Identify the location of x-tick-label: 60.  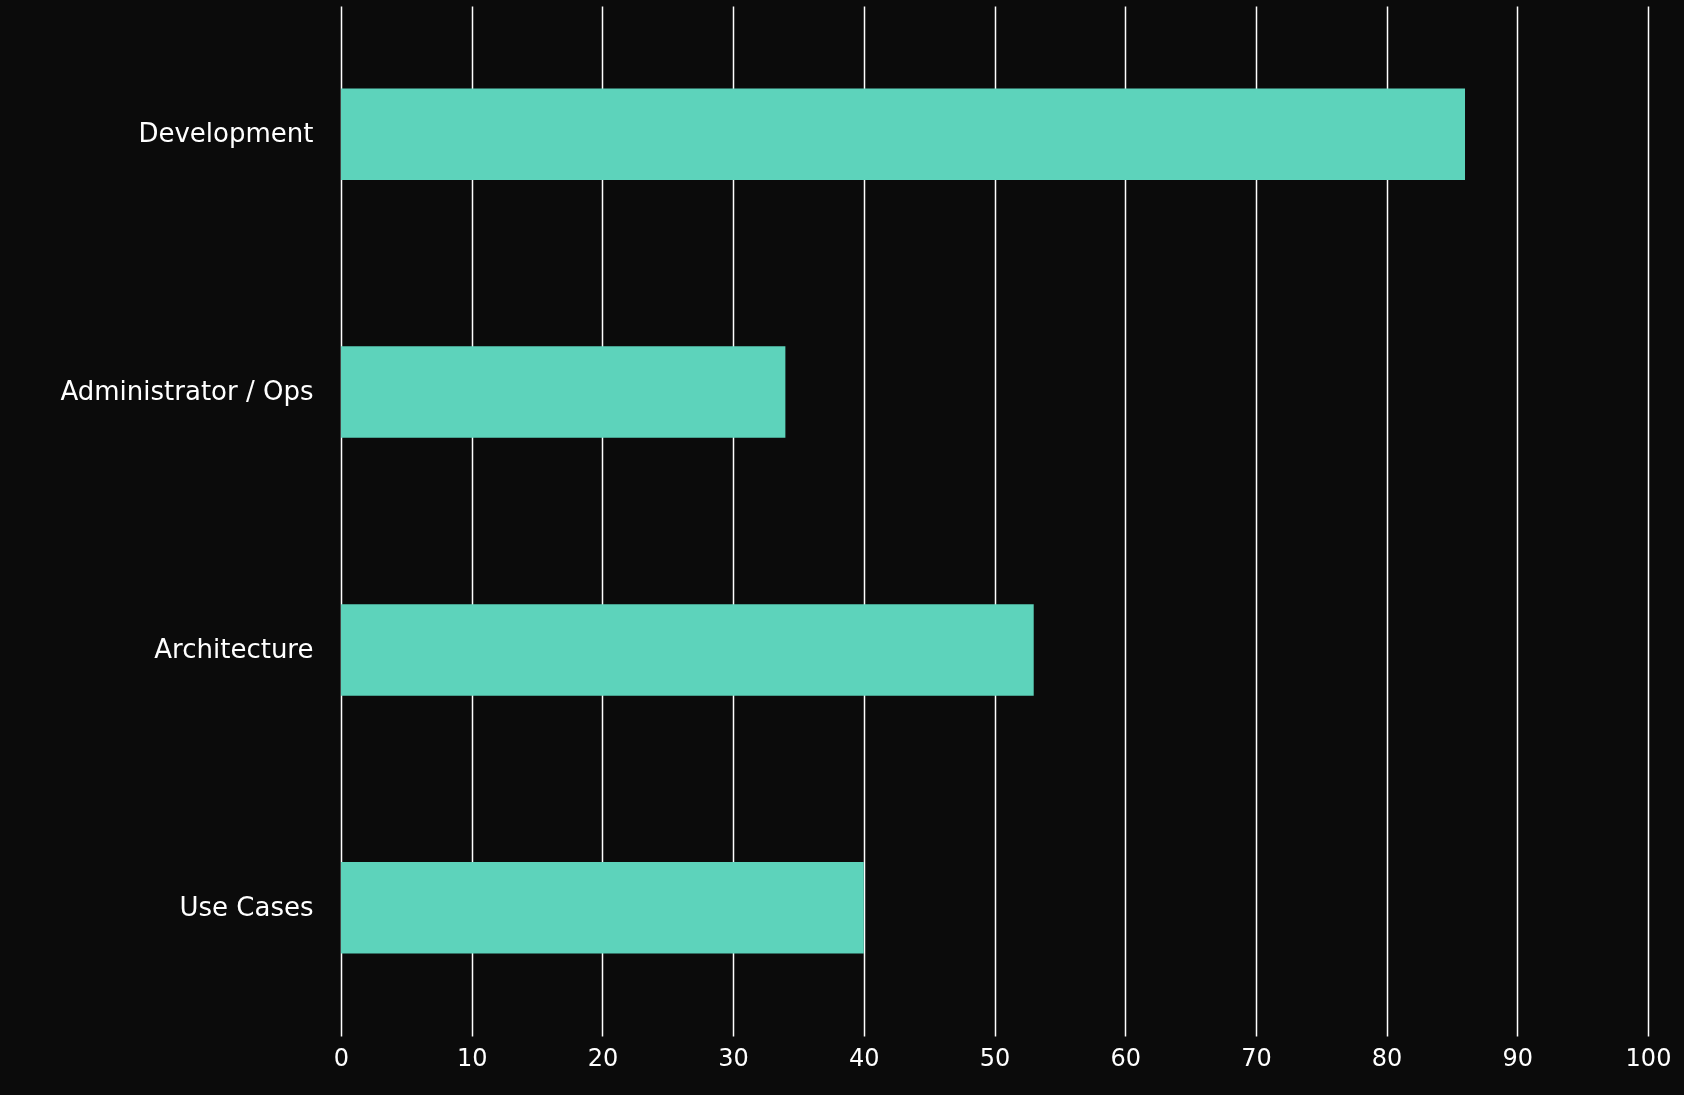
(1125, 1057).